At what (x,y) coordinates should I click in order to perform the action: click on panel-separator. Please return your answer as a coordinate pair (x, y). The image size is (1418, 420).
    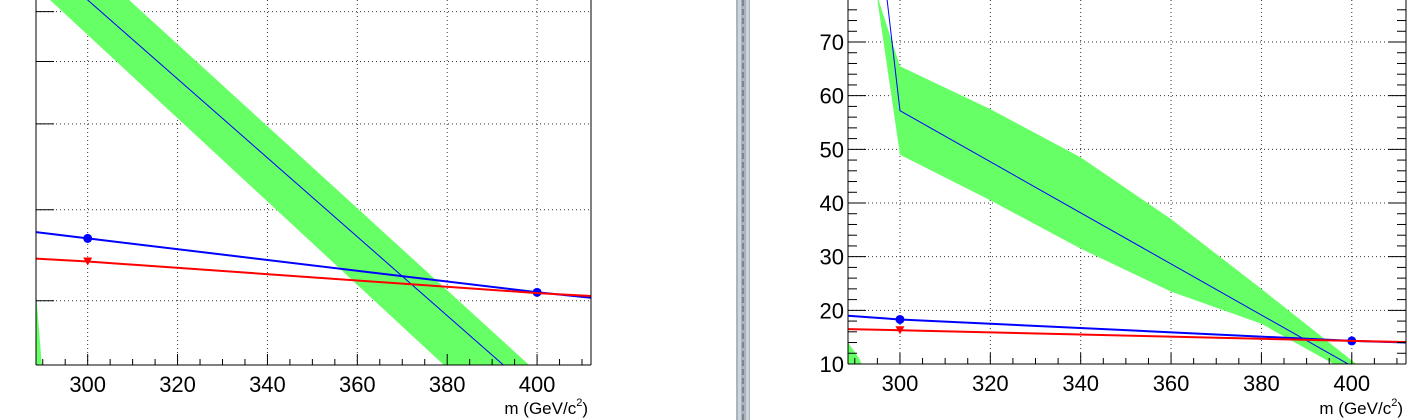
    Looking at the image, I should click on (743, 210).